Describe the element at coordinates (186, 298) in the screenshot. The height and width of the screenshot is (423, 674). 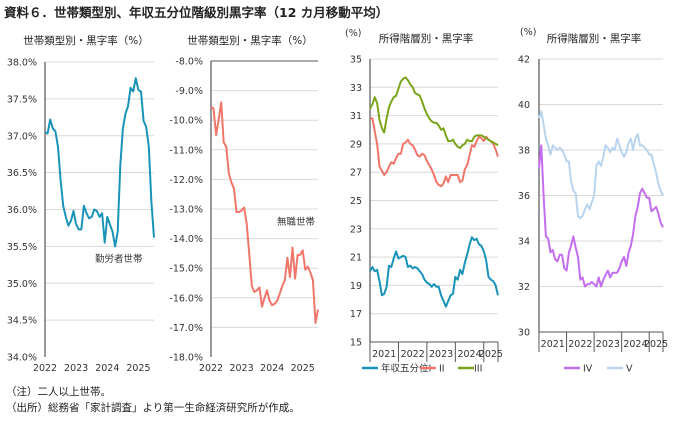
I see `y-tick-label: -16.0%` at that location.